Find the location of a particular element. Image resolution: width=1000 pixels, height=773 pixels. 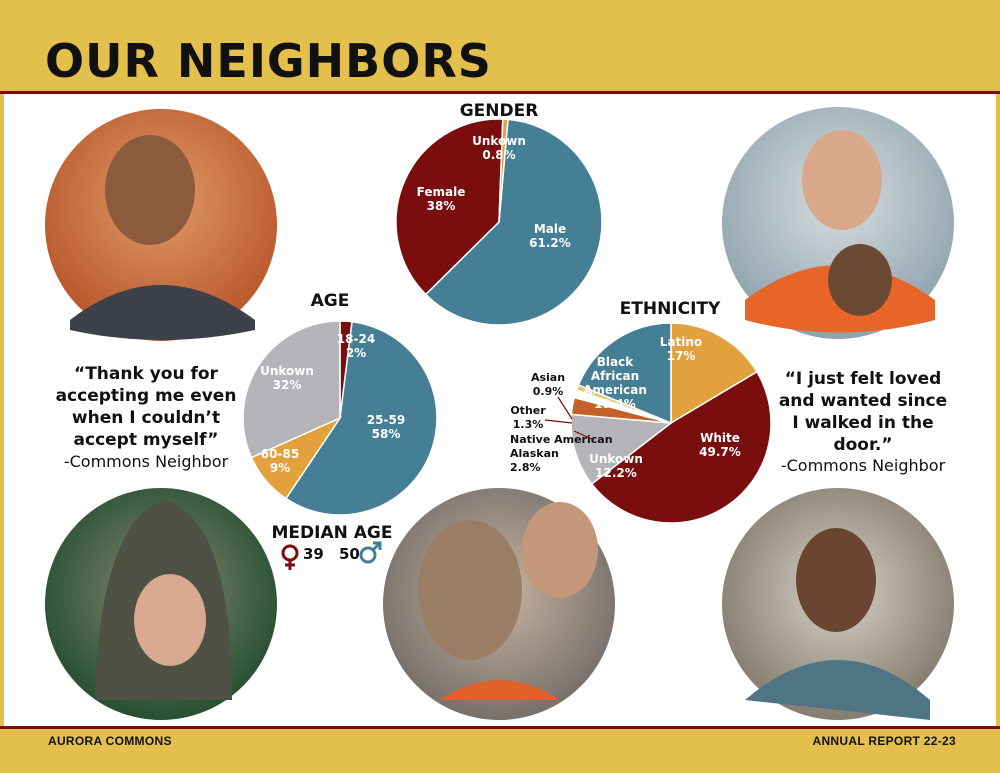

age-pie-chart is located at coordinates (340, 418).